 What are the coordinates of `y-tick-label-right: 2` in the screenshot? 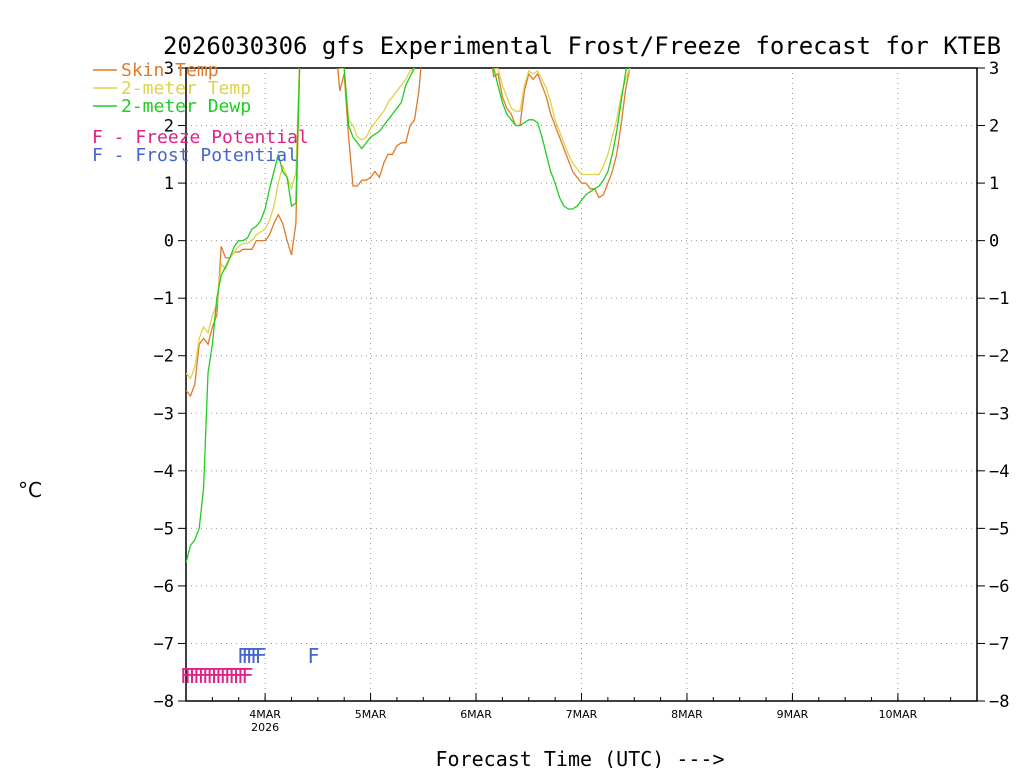 It's located at (994, 127).